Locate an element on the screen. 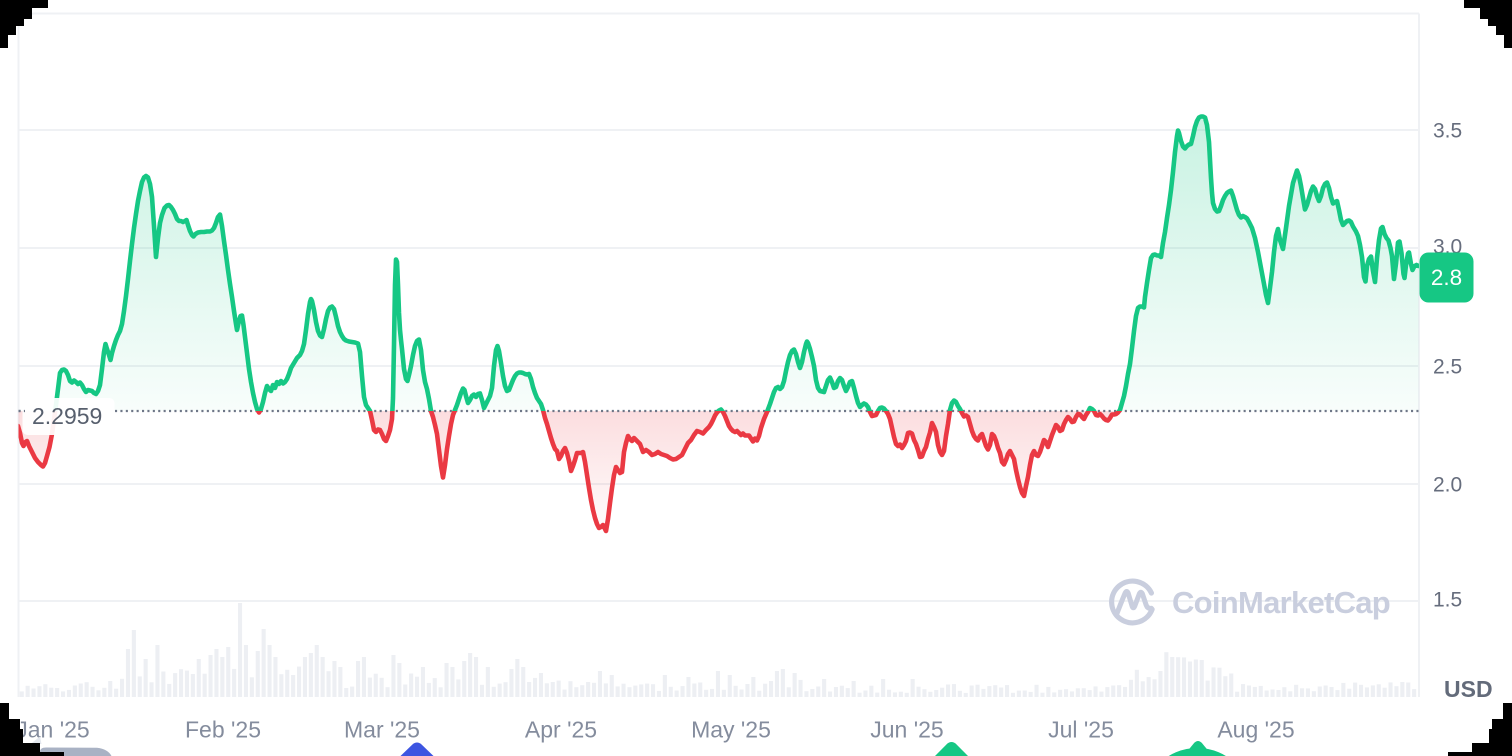 The height and width of the screenshot is (756, 1512). svg-text: Feb '25 is located at coordinates (223, 730).